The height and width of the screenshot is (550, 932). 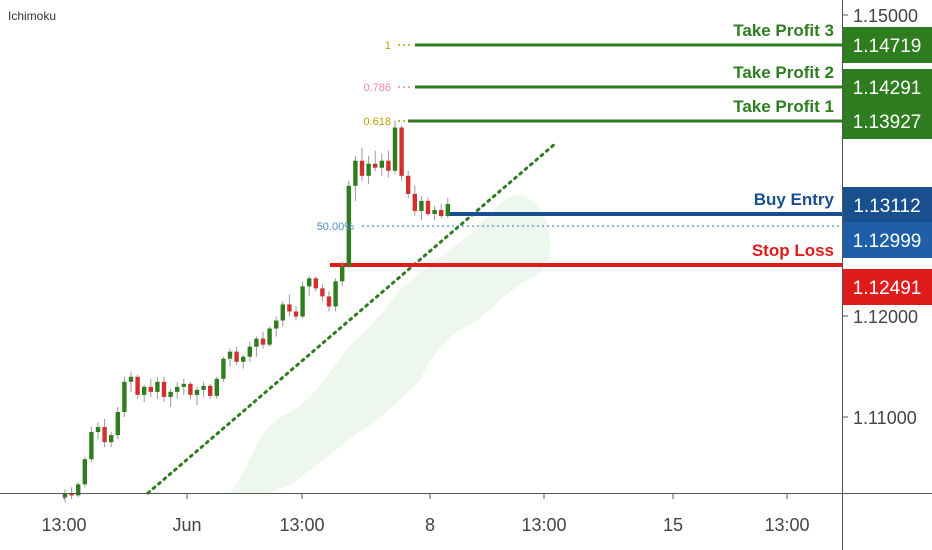 I want to click on time-tick-label: 8, so click(x=430, y=525).